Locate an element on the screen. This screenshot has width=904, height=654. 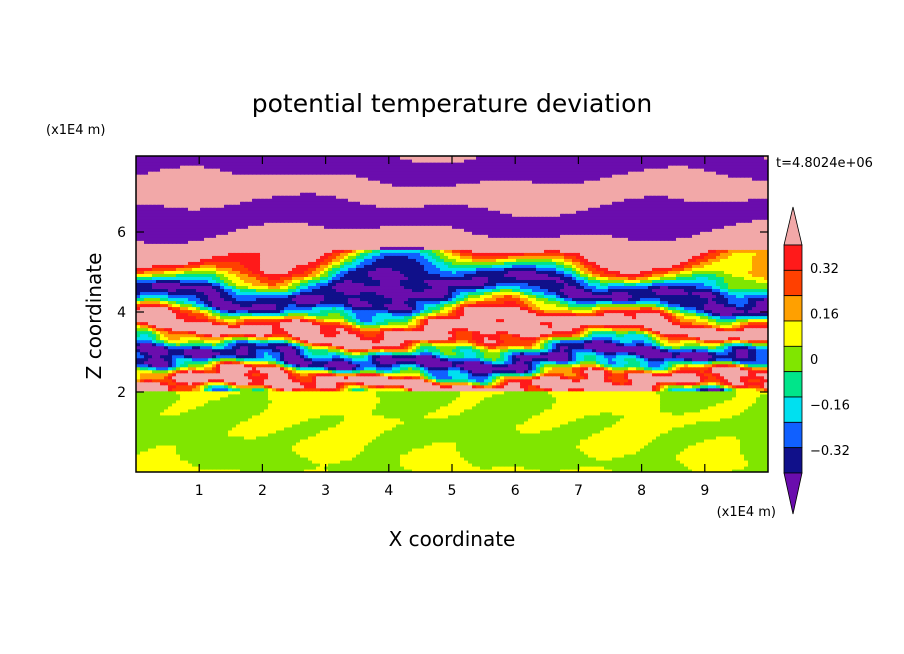
chart-title: potential temperature deviation is located at coordinates (452, 103).